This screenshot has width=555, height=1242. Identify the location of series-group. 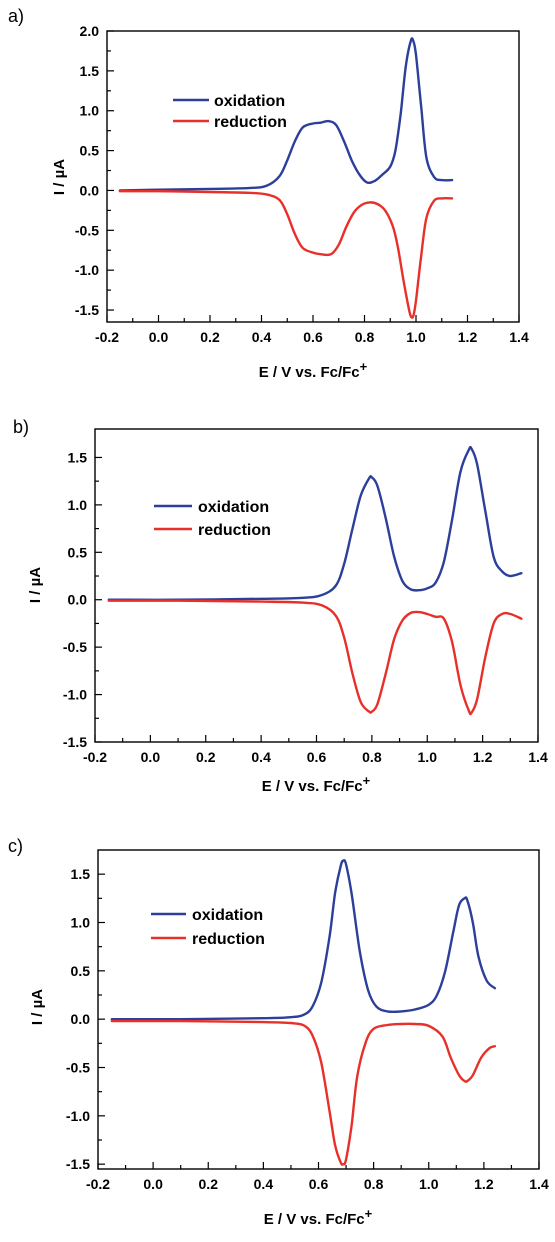
(286, 178).